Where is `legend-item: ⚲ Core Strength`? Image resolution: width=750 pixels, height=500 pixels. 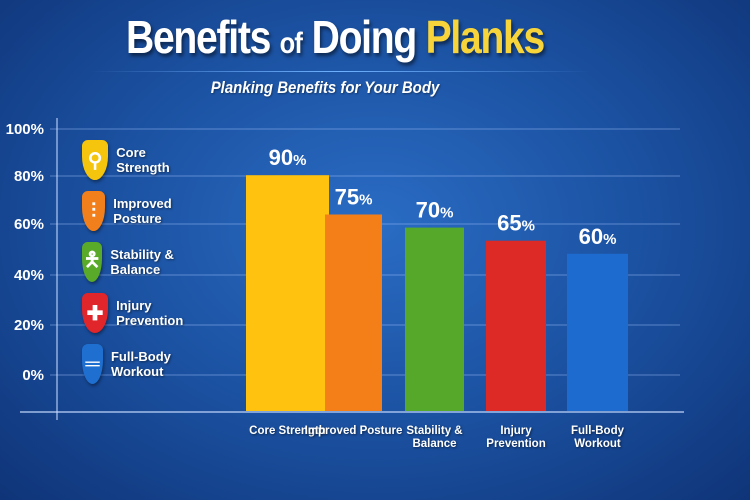
legend-item: ⚲ Core Strength is located at coordinates (130, 160).